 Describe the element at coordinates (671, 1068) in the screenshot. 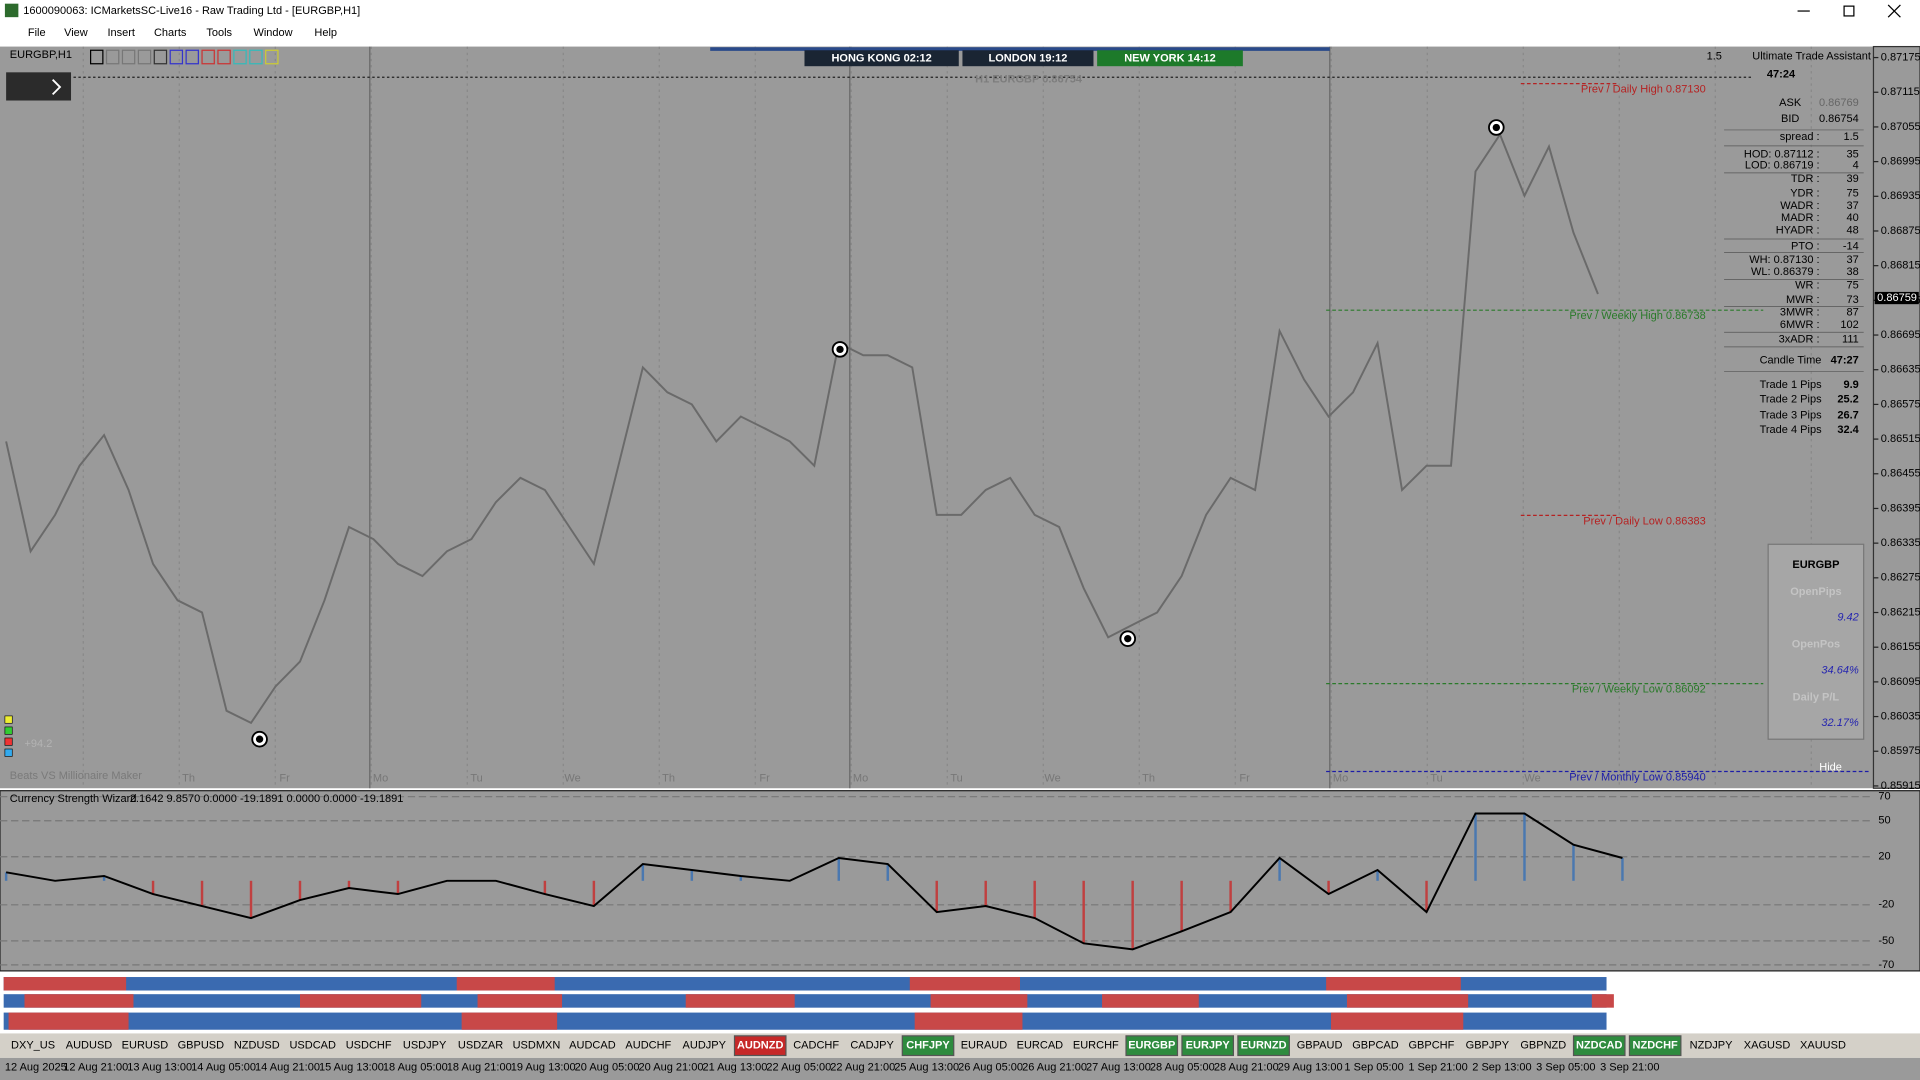

I see `time-label: 20 Aug 21:00` at that location.